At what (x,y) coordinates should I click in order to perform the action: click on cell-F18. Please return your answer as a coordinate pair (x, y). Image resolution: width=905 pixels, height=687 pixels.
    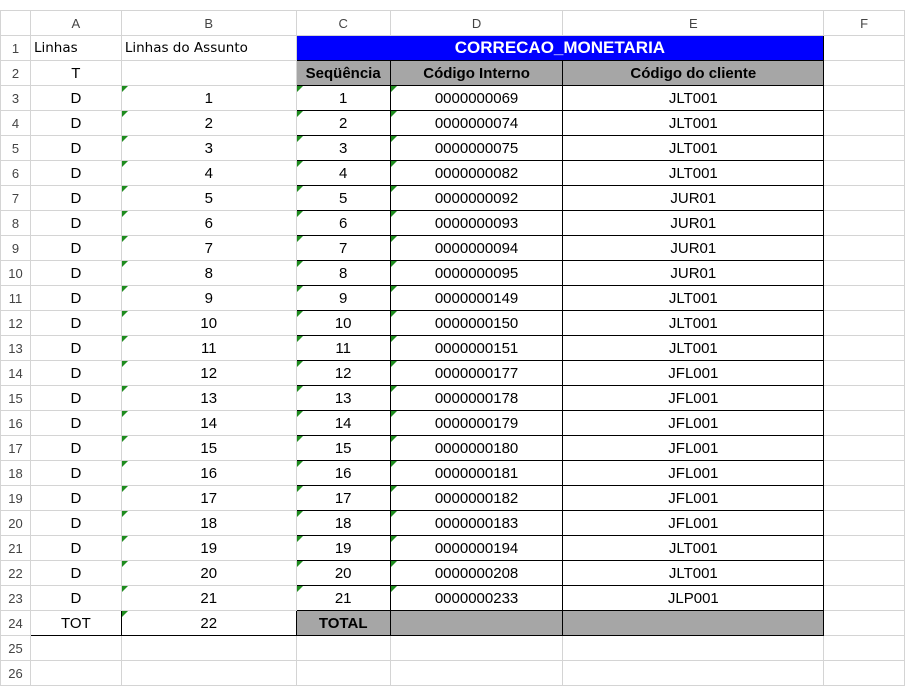
    Looking at the image, I should click on (864, 473).